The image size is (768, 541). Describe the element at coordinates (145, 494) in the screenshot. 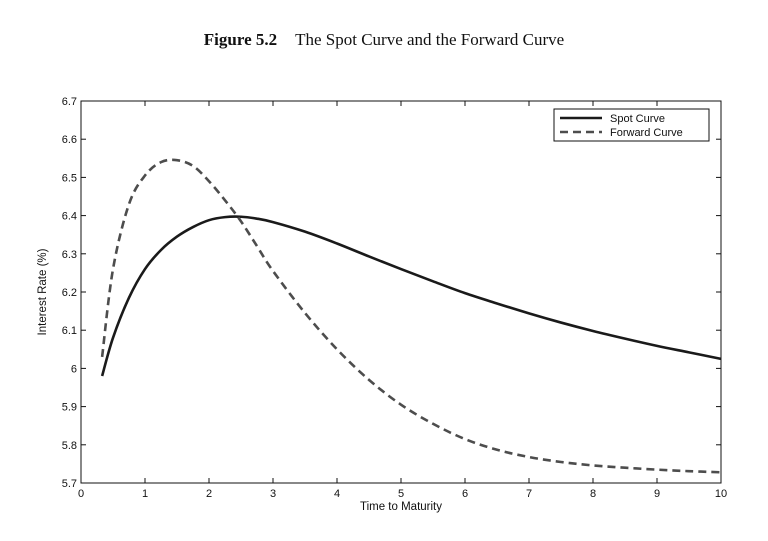

I see `x-tick-label: 1` at that location.